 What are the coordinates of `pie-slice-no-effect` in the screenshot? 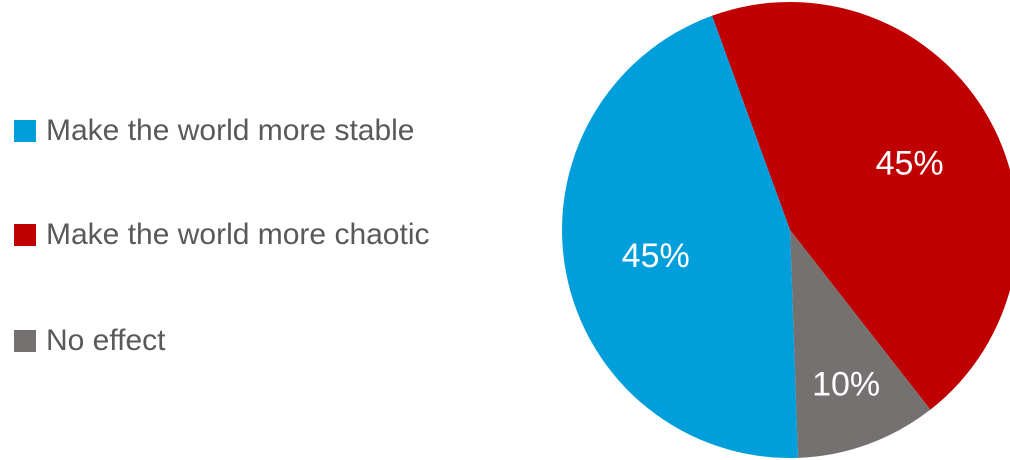 It's located at (860, 344).